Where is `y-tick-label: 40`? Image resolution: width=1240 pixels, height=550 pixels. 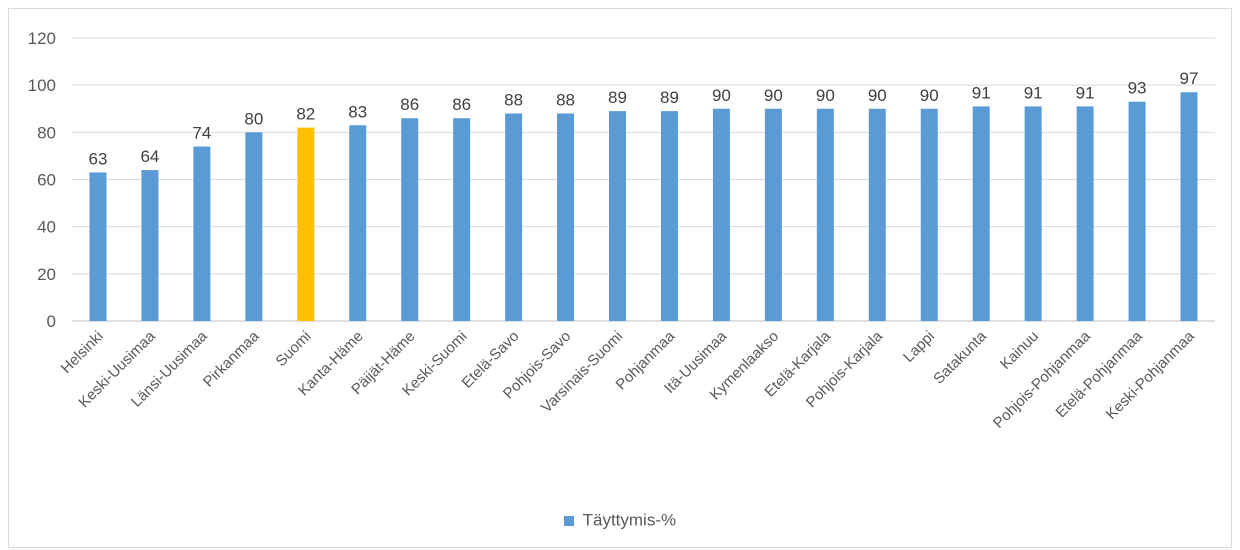 y-tick-label: 40 is located at coordinates (46, 227).